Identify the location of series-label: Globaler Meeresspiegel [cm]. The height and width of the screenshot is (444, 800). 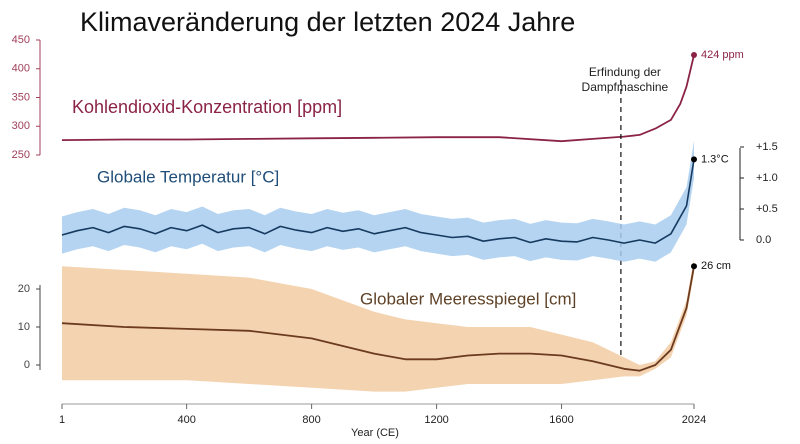
(468, 298).